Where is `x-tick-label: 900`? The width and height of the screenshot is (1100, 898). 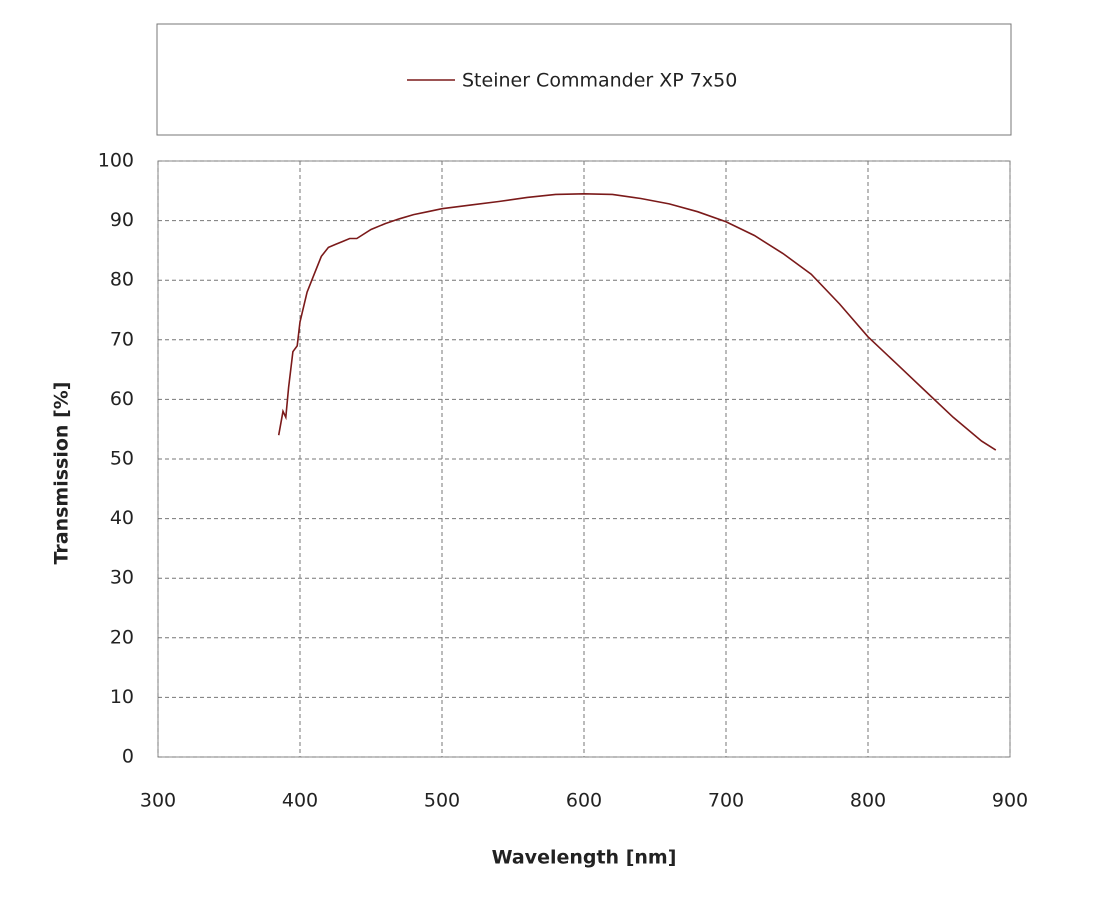
x-tick-label: 900 is located at coordinates (1010, 801).